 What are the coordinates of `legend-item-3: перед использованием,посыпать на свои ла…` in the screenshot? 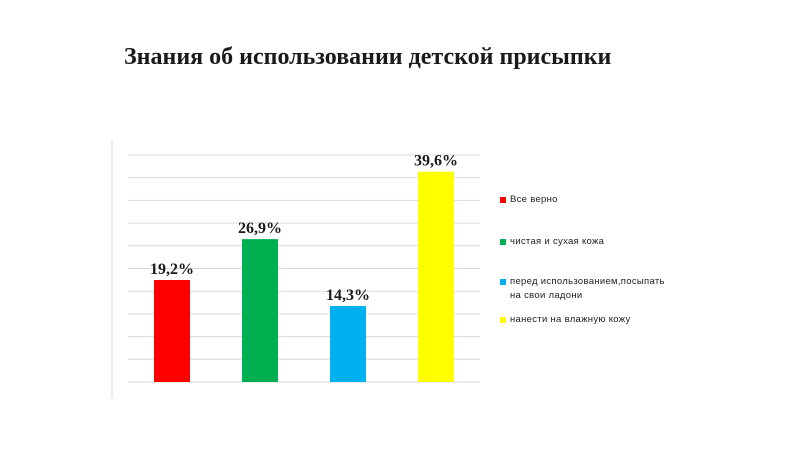 It's located at (600, 289).